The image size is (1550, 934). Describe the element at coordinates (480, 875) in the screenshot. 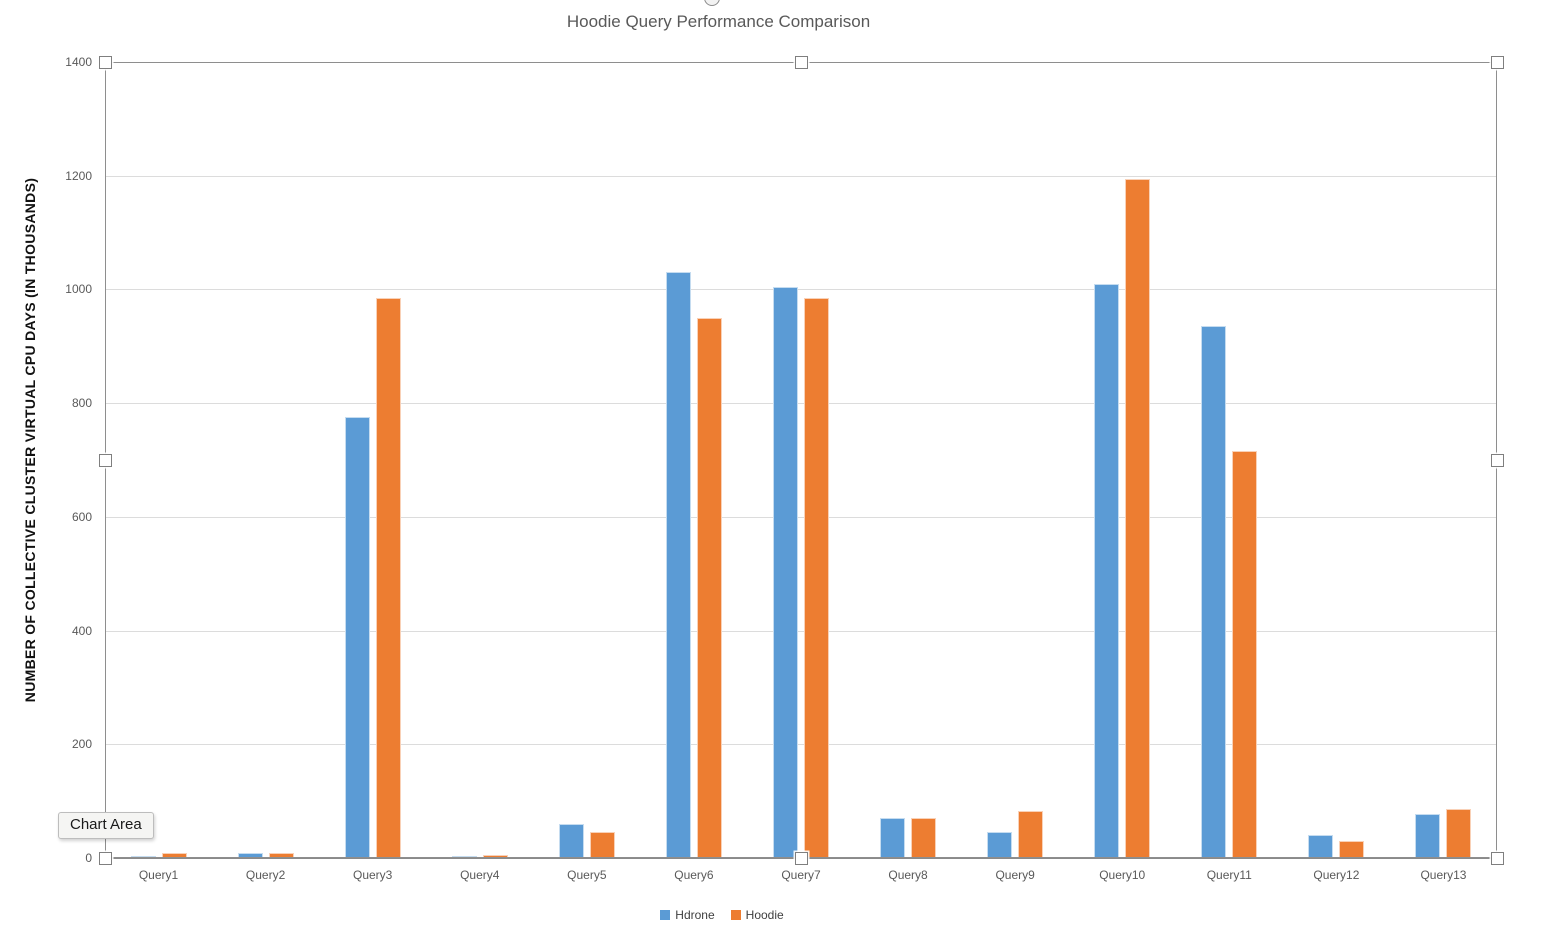

I see `x-tick-label-query4: Query4` at that location.